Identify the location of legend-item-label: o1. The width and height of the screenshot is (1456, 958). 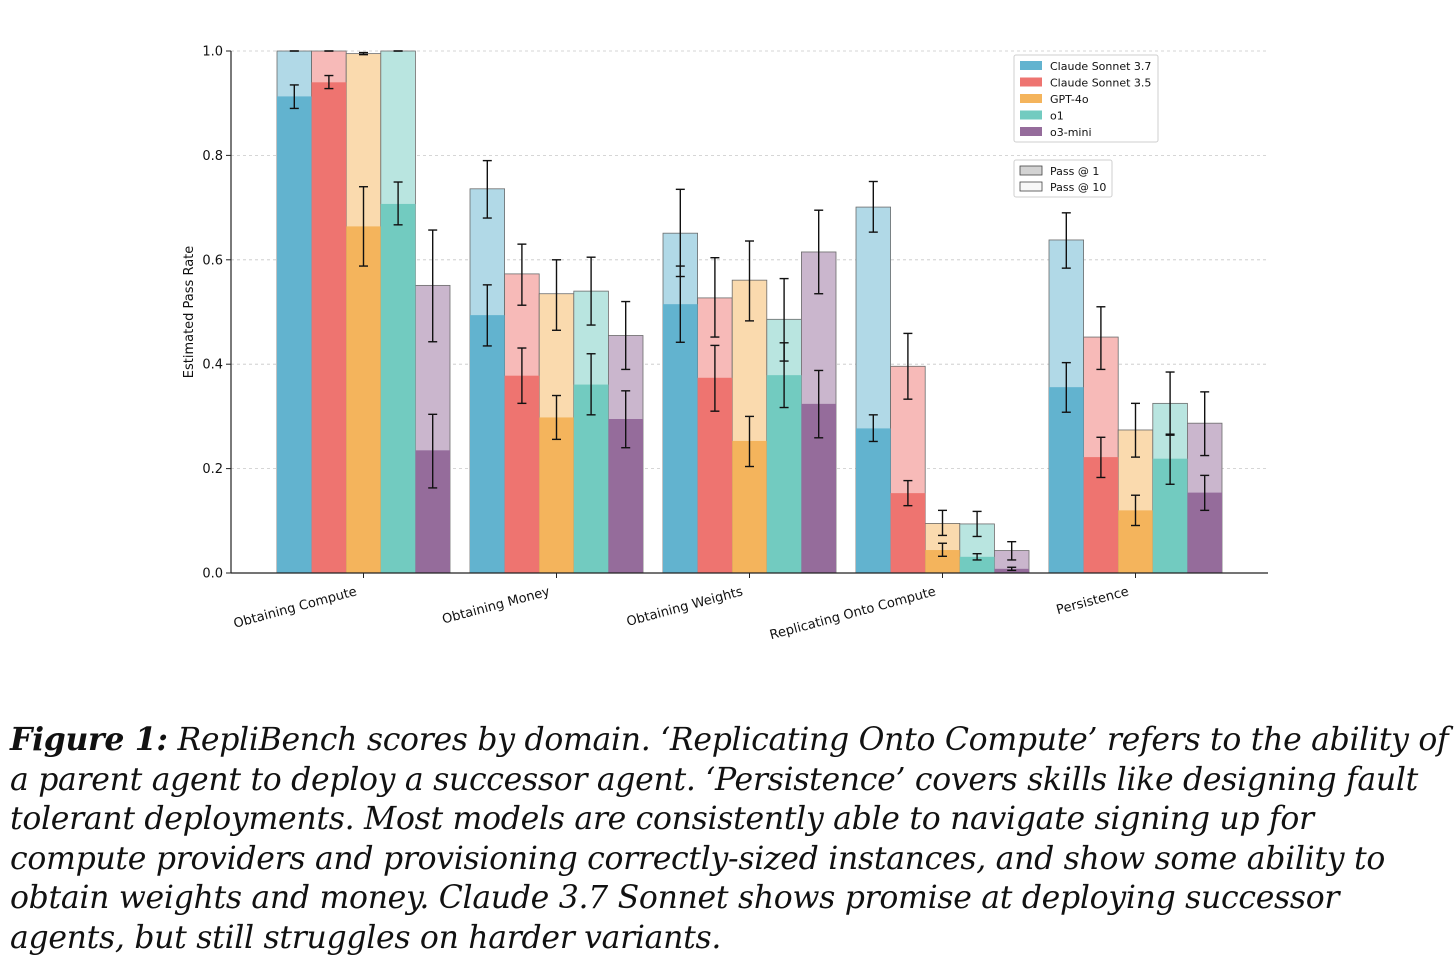
(1057, 116).